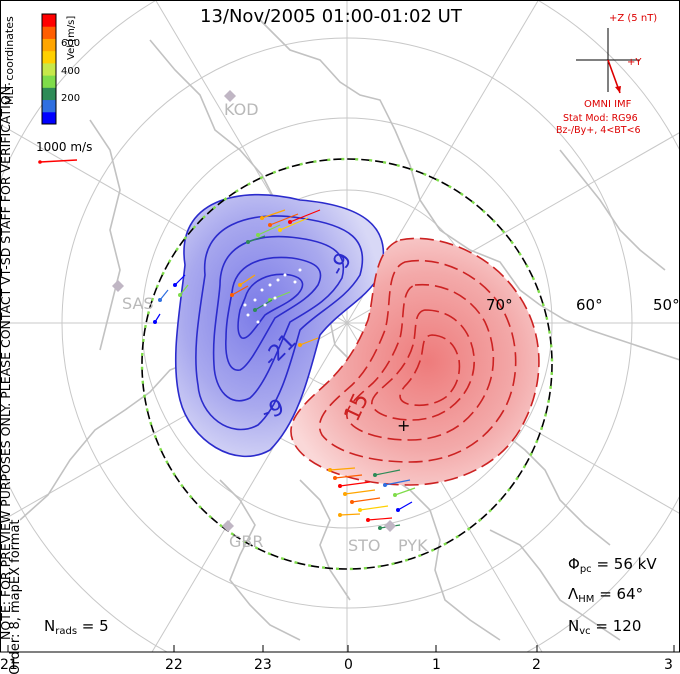 The height and width of the screenshot is (674, 680). Describe the element at coordinates (600, 118) in the screenshot. I see `imf-model: Stat Mod: RG96` at that location.